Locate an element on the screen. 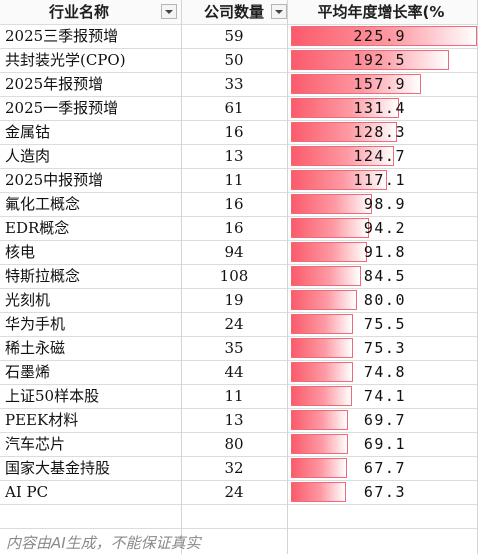  cell-avg-growth: 67.3 is located at coordinates (384, 492).